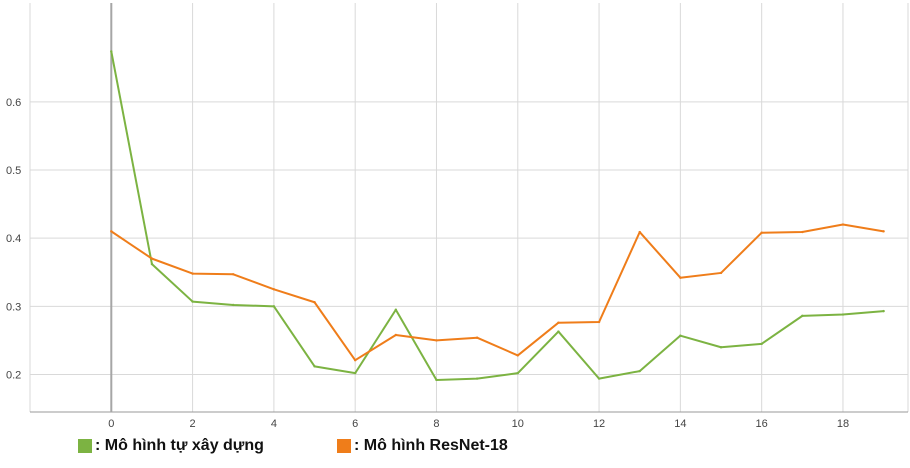 The height and width of the screenshot is (468, 910). What do you see at coordinates (843, 424) in the screenshot?
I see `x-tick-label: 18` at bounding box center [843, 424].